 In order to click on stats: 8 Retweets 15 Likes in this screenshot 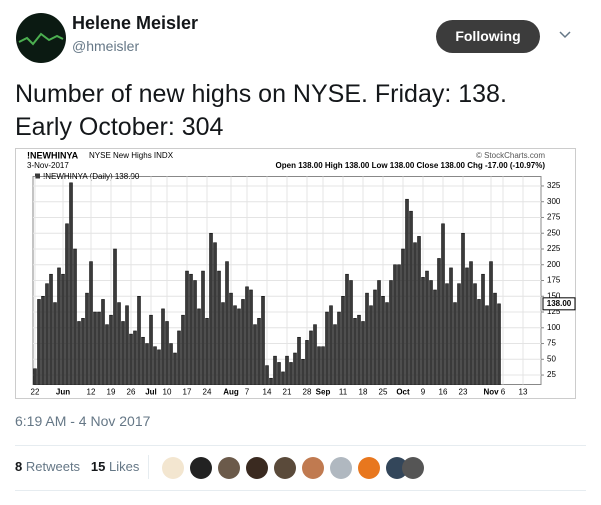, I will do `click(77, 466)`.